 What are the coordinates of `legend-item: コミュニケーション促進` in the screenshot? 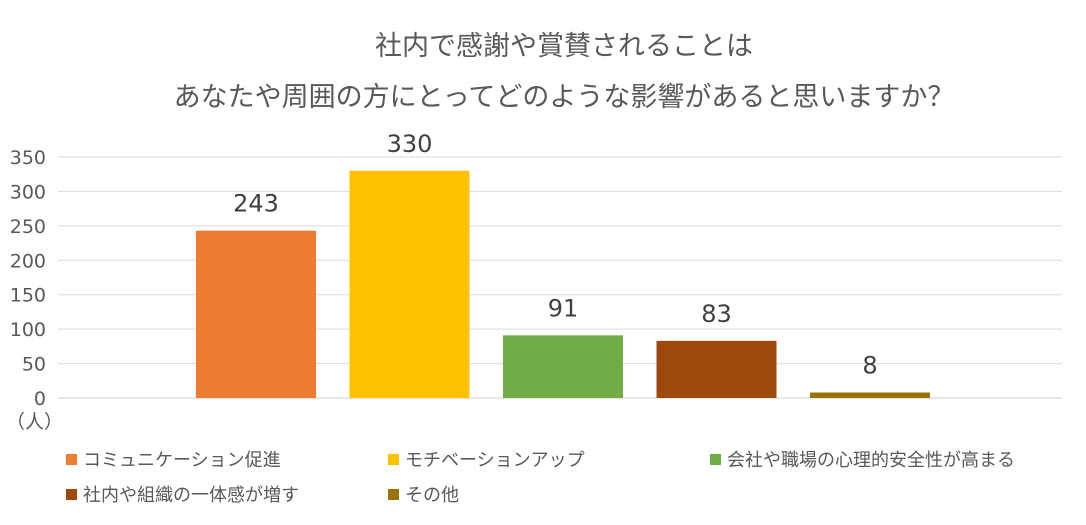 It's located at (173, 460).